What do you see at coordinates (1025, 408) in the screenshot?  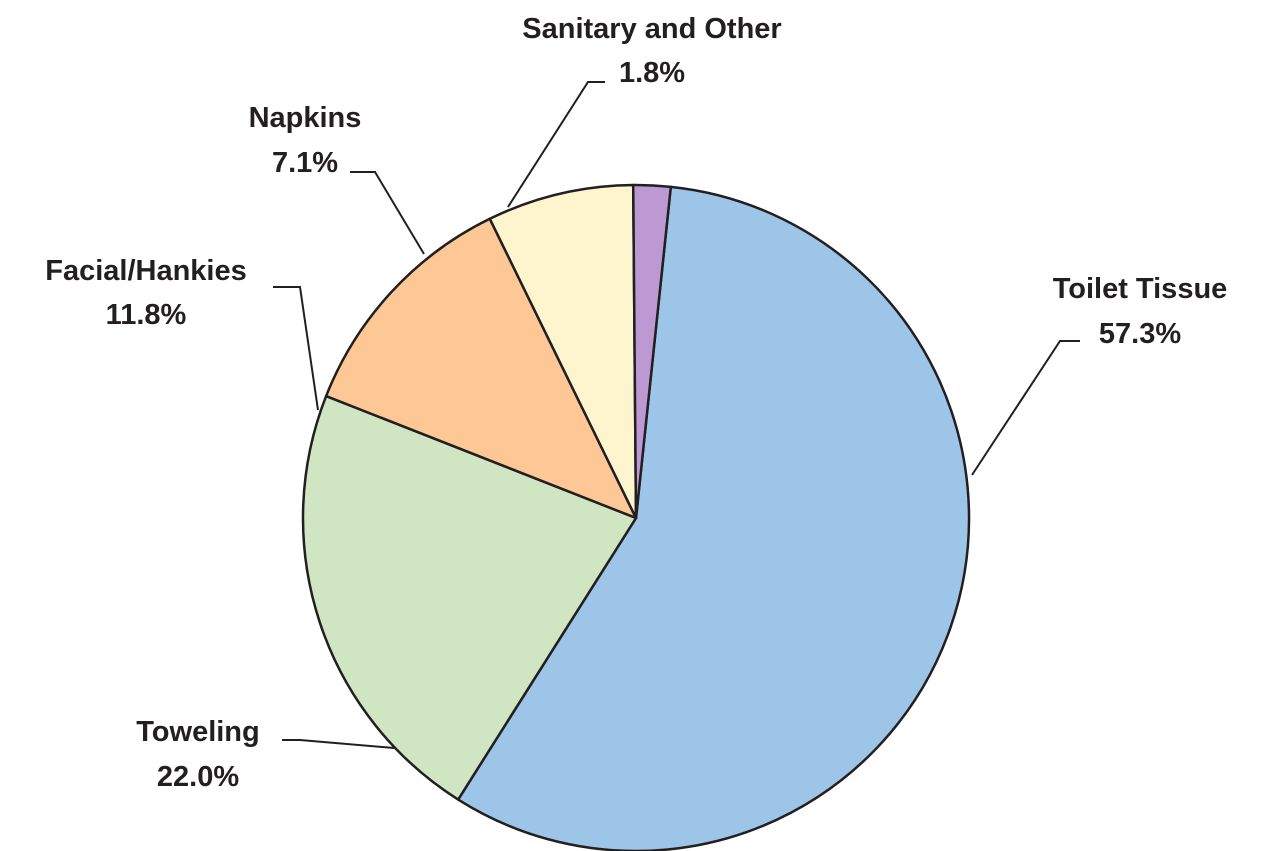 I see `leader-toilet-tissue` at bounding box center [1025, 408].